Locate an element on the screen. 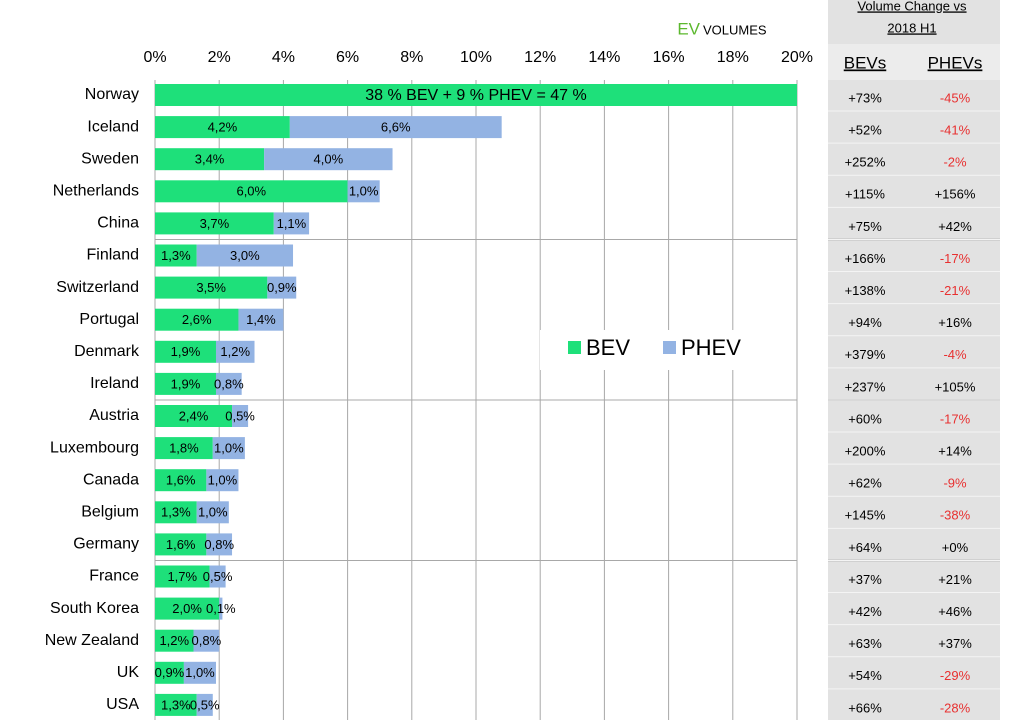 The width and height of the screenshot is (1018, 720). value-label: 1,1% is located at coordinates (292, 223).